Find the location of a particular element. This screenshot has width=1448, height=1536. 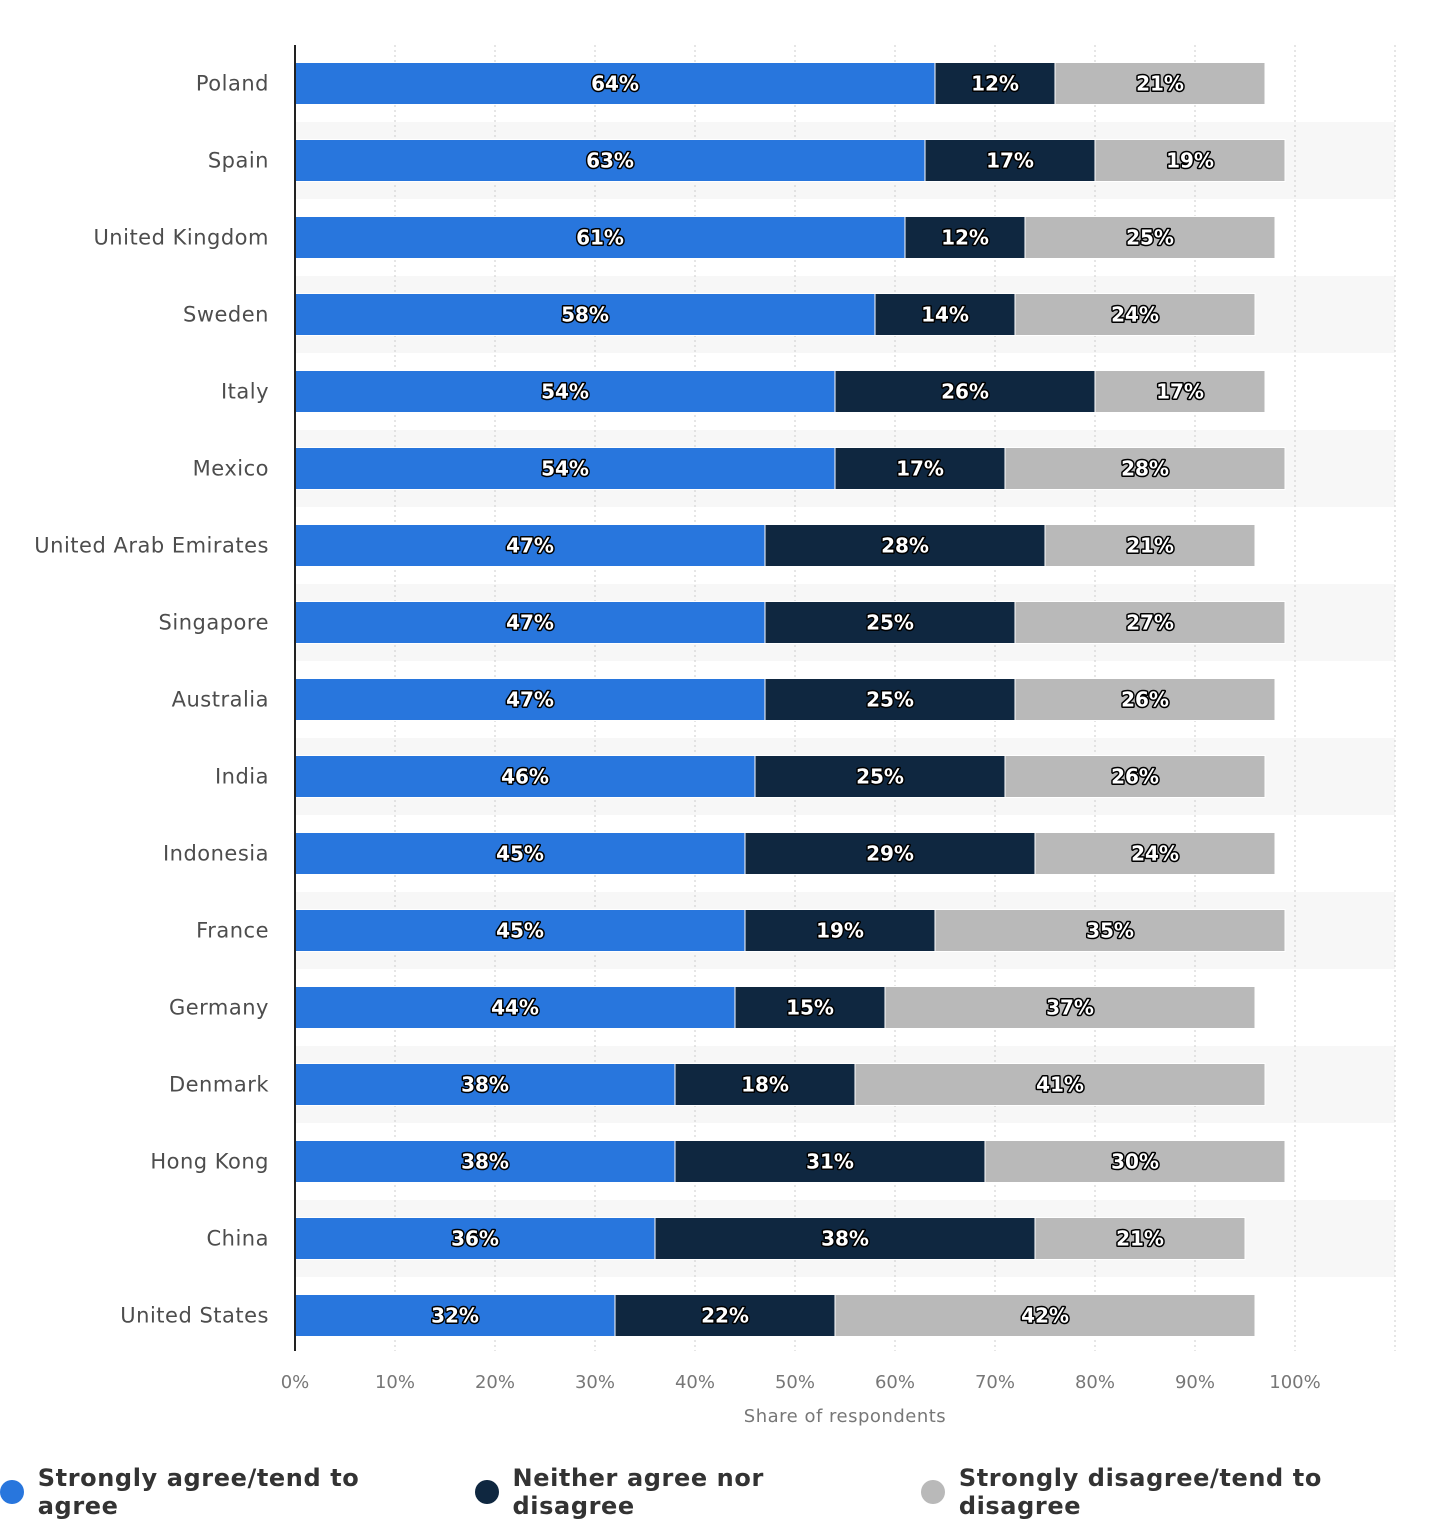

x-tick-label: 0% is located at coordinates (295, 1382).